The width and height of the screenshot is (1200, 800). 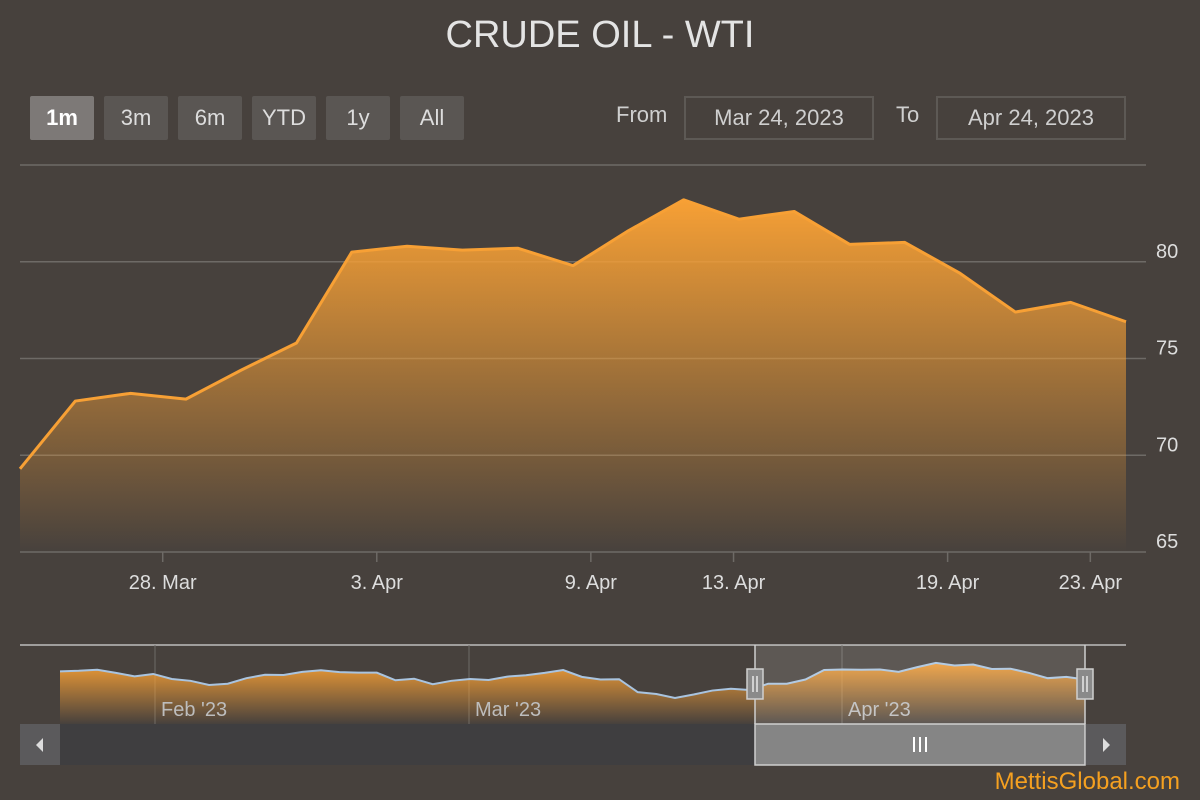 What do you see at coordinates (572, 680) in the screenshot?
I see `navigator-line` at bounding box center [572, 680].